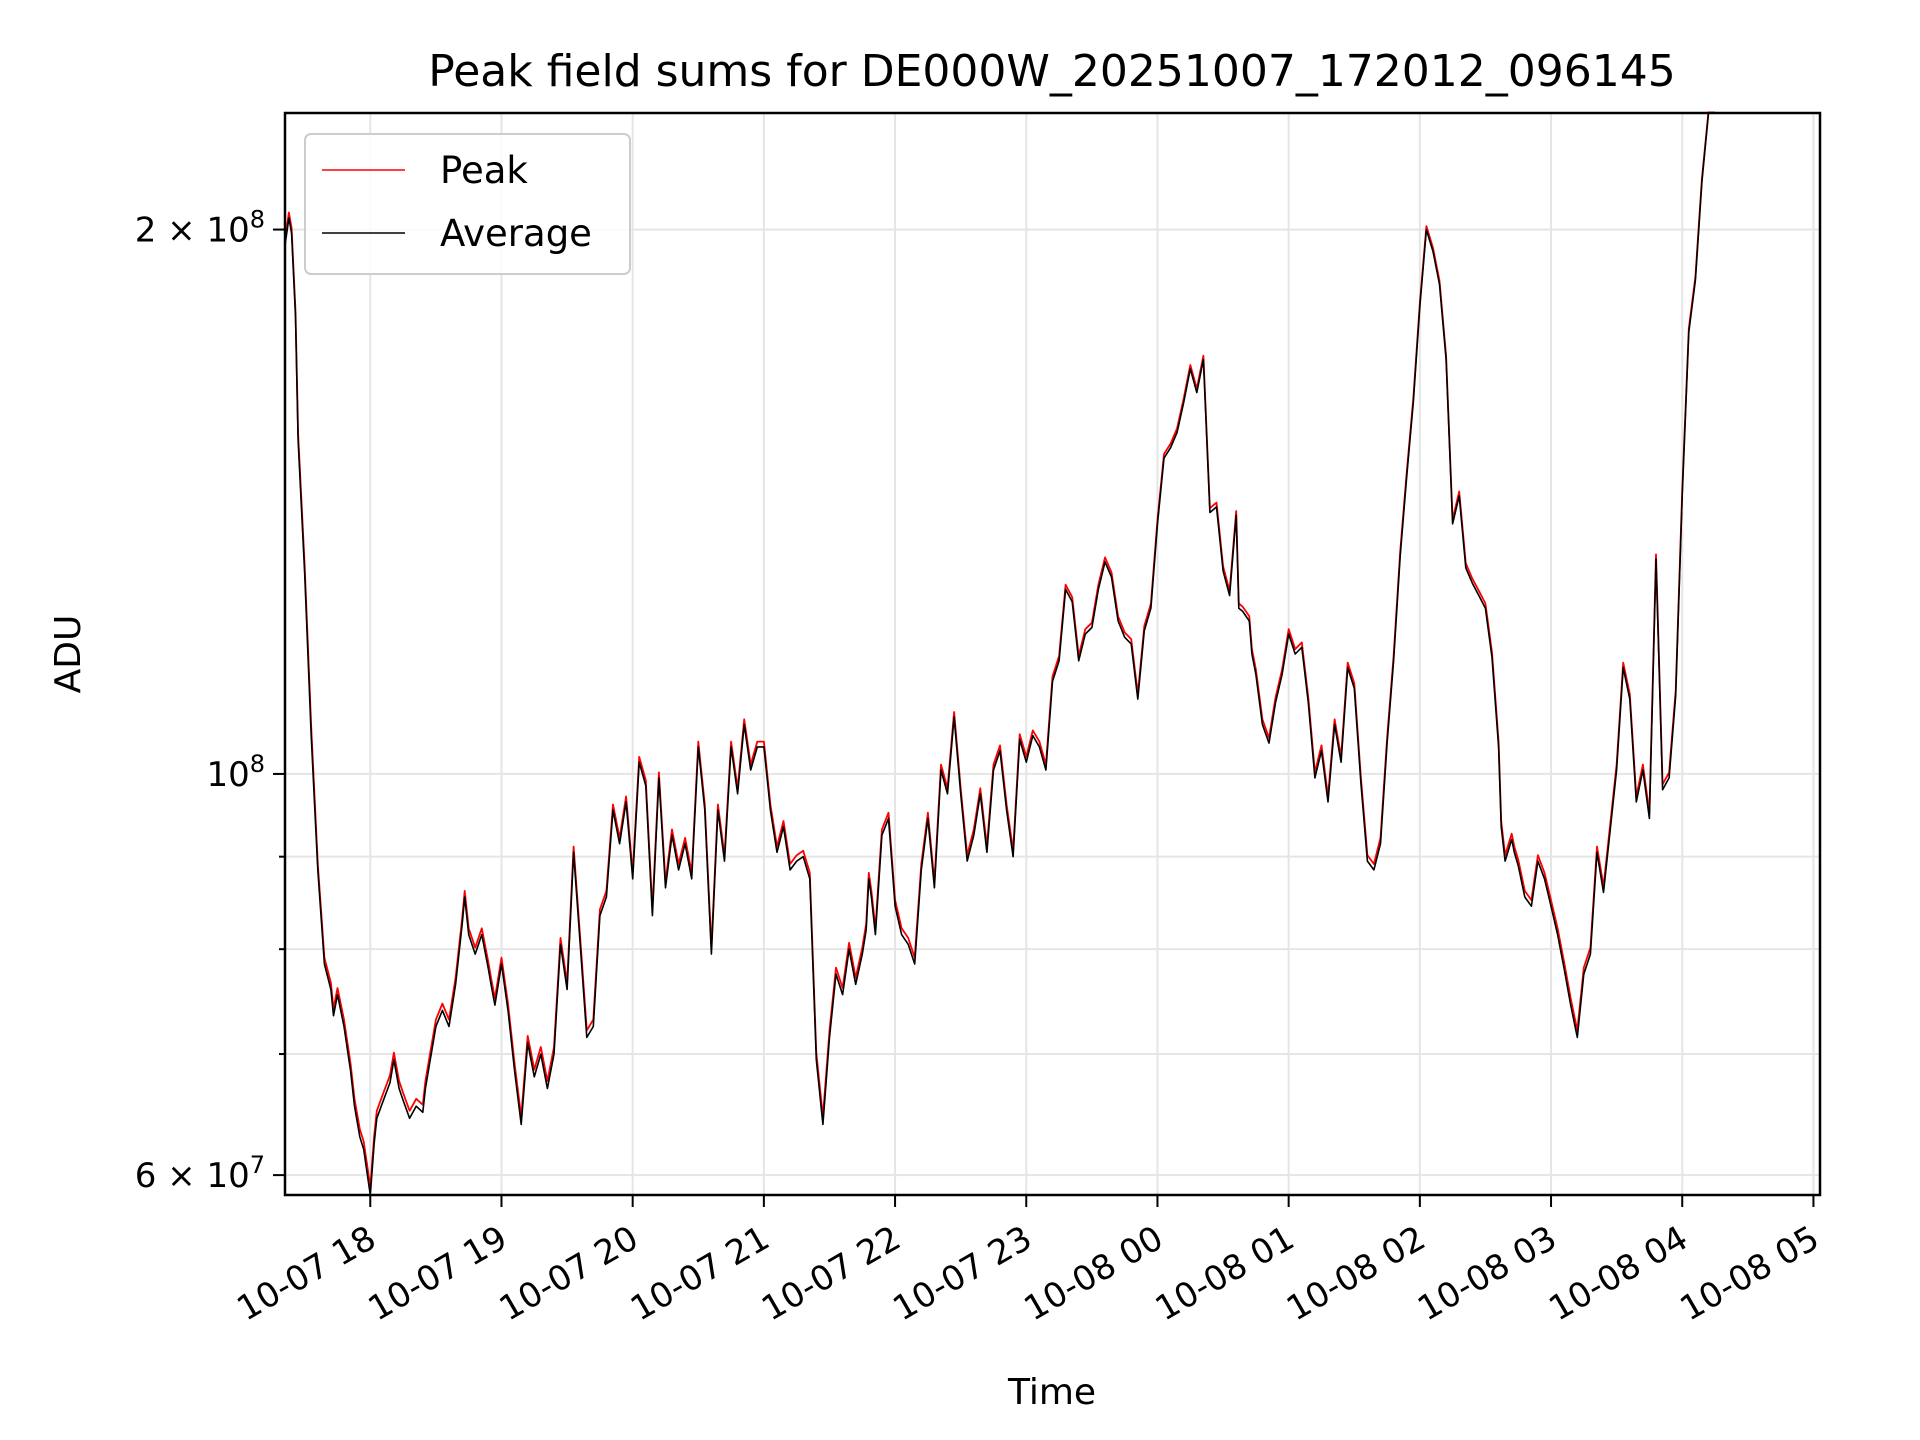 The height and width of the screenshot is (1440, 1920). I want to click on legend-peak-label: Peak, so click(484, 170).